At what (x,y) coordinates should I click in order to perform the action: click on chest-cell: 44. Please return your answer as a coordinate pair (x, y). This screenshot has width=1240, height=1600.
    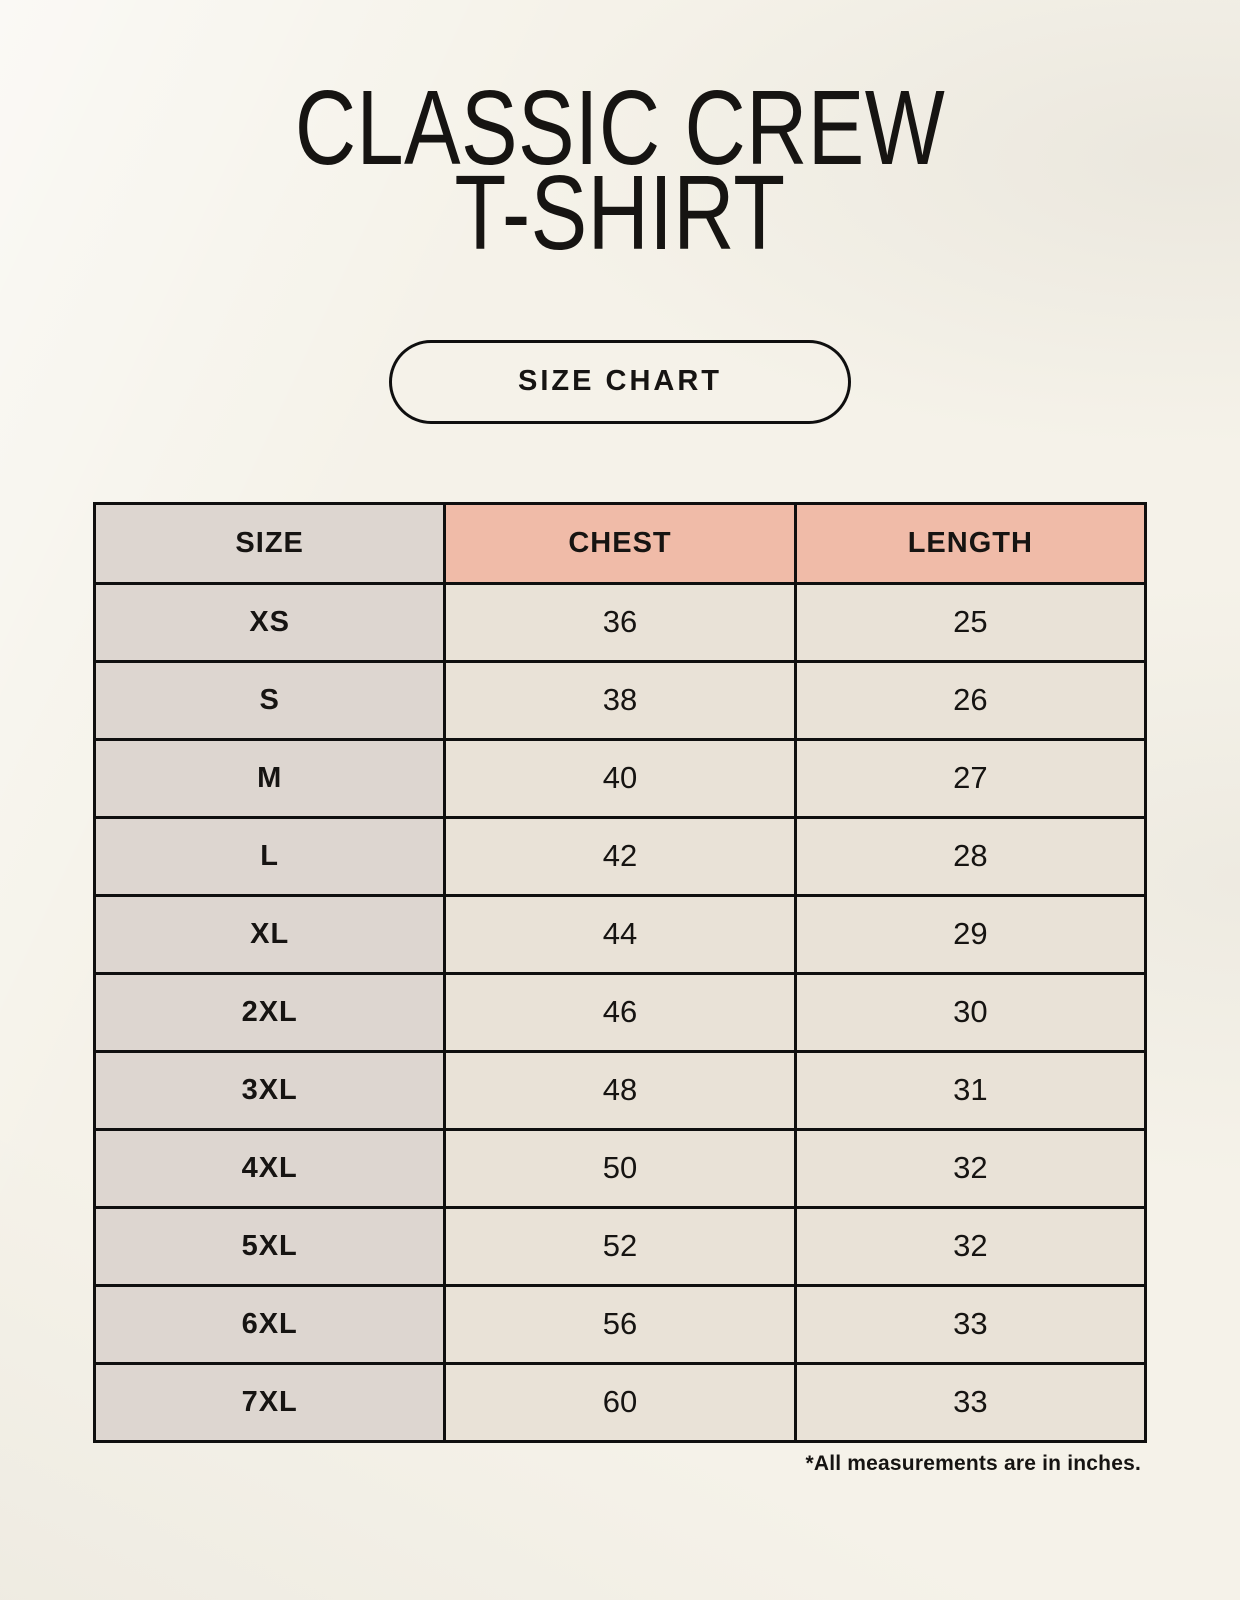
    Looking at the image, I should click on (620, 934).